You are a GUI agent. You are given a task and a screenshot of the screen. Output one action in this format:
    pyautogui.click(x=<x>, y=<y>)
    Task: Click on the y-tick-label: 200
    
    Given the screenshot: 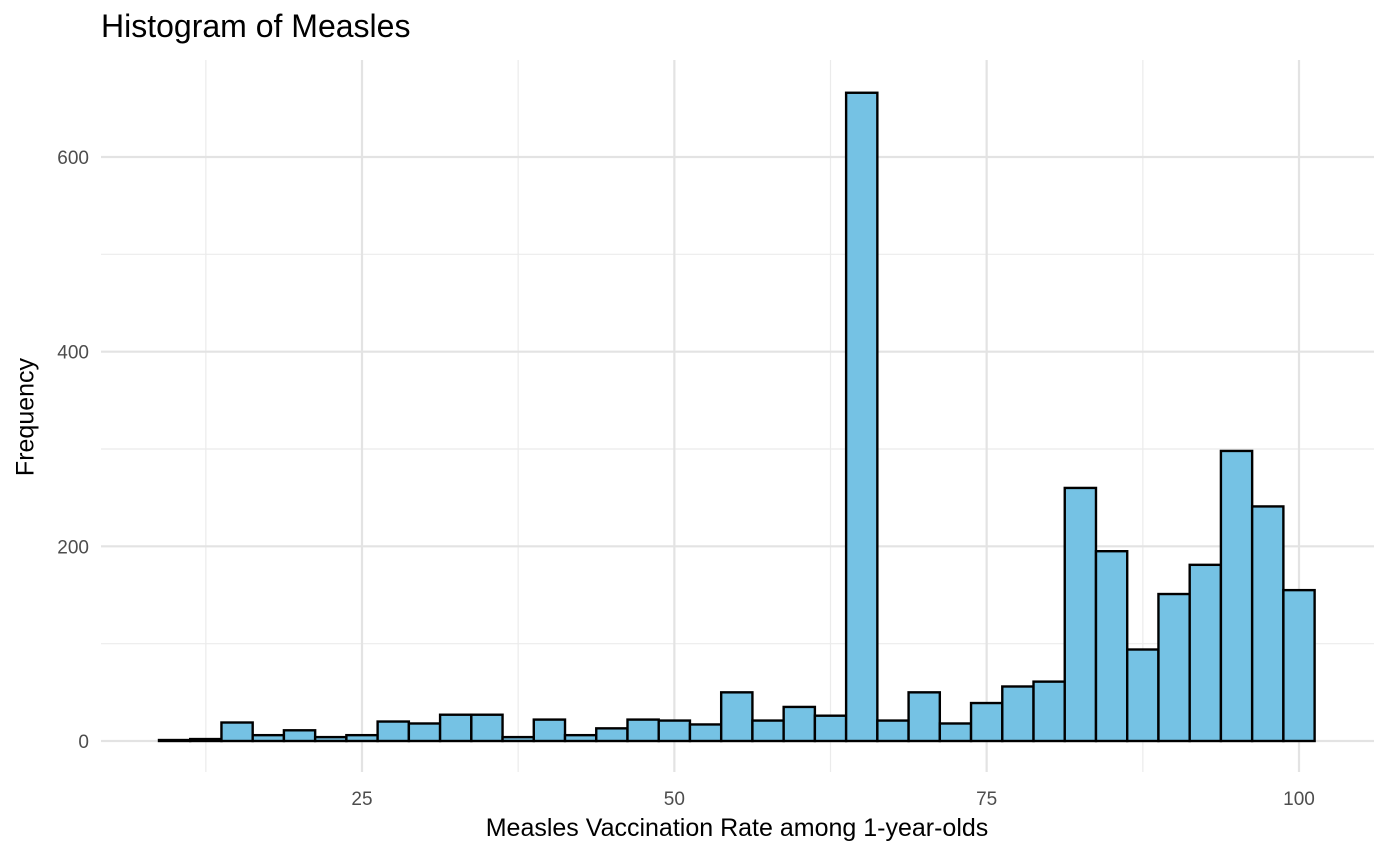 What is the action you would take?
    pyautogui.click(x=73, y=547)
    